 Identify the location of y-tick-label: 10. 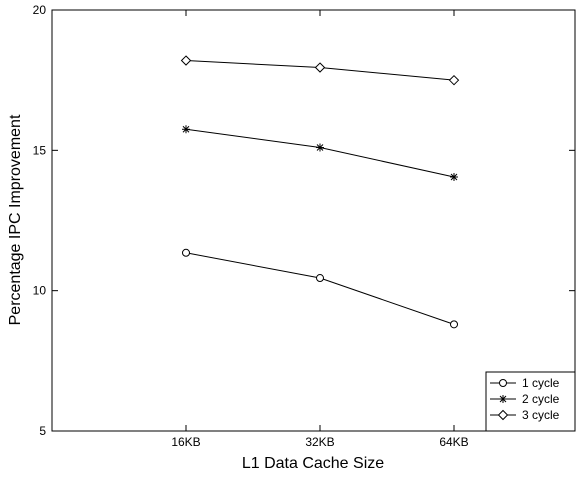
(40, 291).